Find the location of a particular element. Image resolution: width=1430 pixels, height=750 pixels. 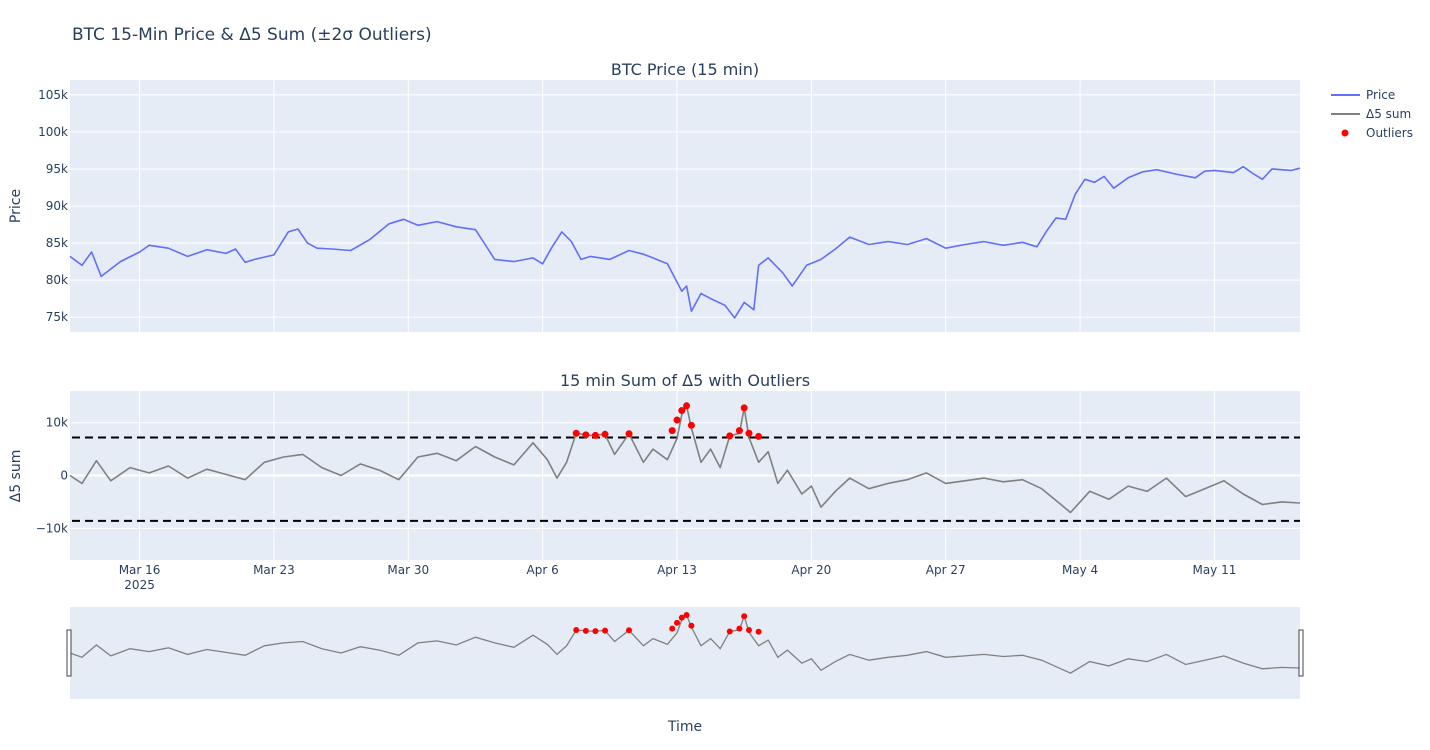

delta-y-axis-label: Δ5 sum is located at coordinates (16, 476).